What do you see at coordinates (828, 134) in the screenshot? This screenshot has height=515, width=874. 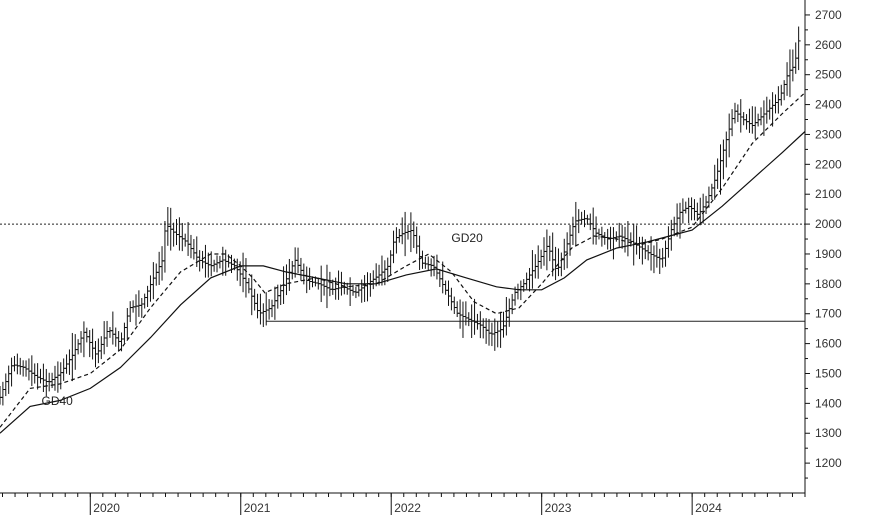 I see `y-tick-label: 2300` at bounding box center [828, 134].